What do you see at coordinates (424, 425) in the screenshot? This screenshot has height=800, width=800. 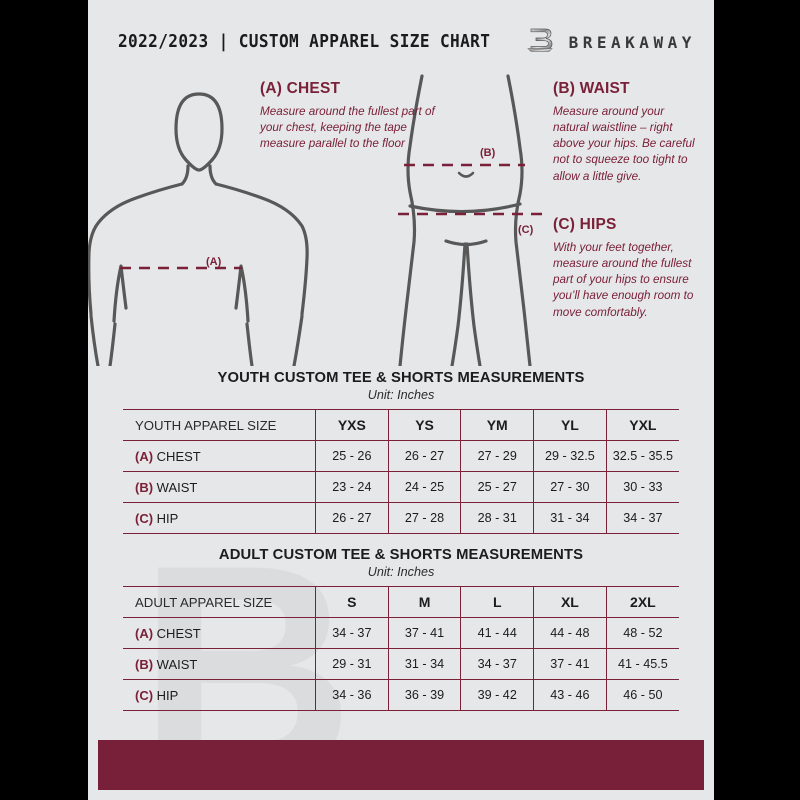 I see `youth-size-col-1: YS` at bounding box center [424, 425].